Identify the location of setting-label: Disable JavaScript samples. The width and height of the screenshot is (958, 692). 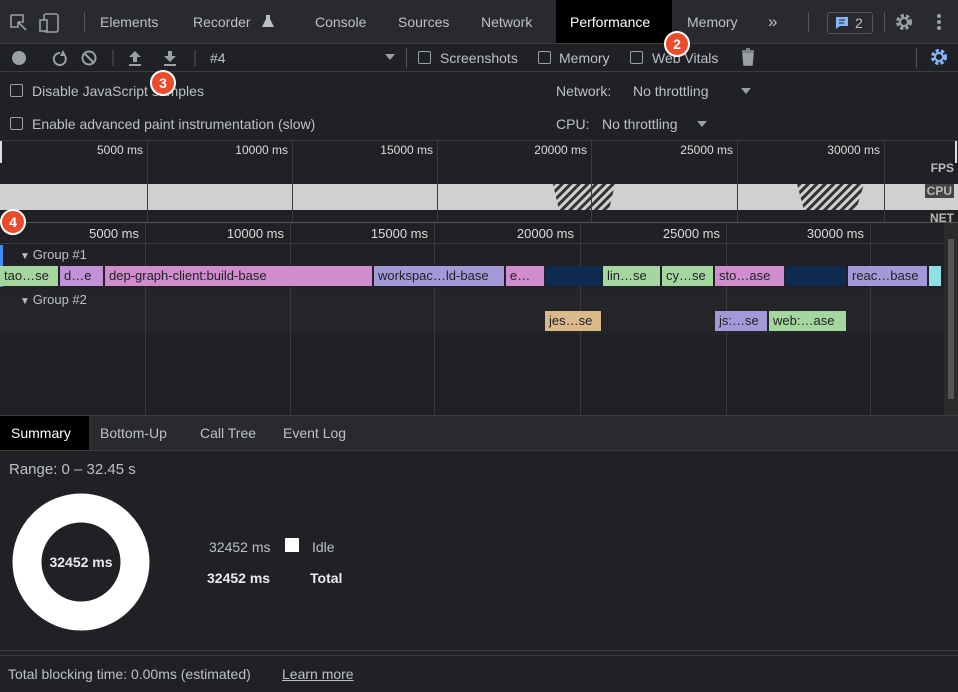
(118, 91).